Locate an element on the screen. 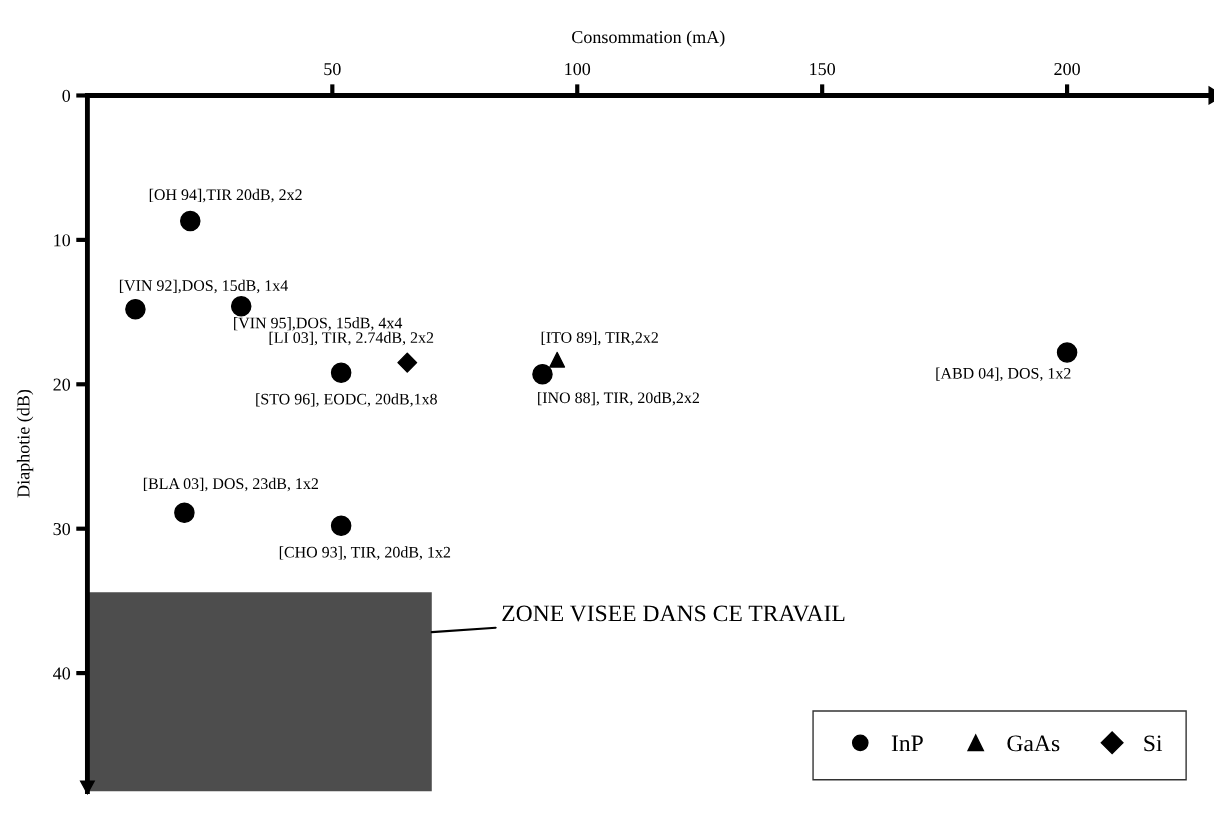 Image resolution: width=1214 pixels, height=816 pixels. y-tick-label: 30 is located at coordinates (62, 529).